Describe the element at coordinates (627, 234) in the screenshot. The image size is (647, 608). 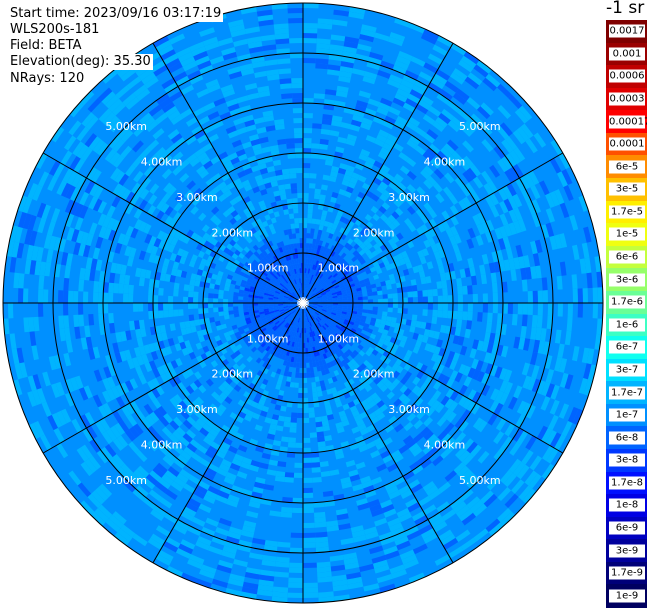
I see `colorbar-tick-label: 1e-5` at that location.